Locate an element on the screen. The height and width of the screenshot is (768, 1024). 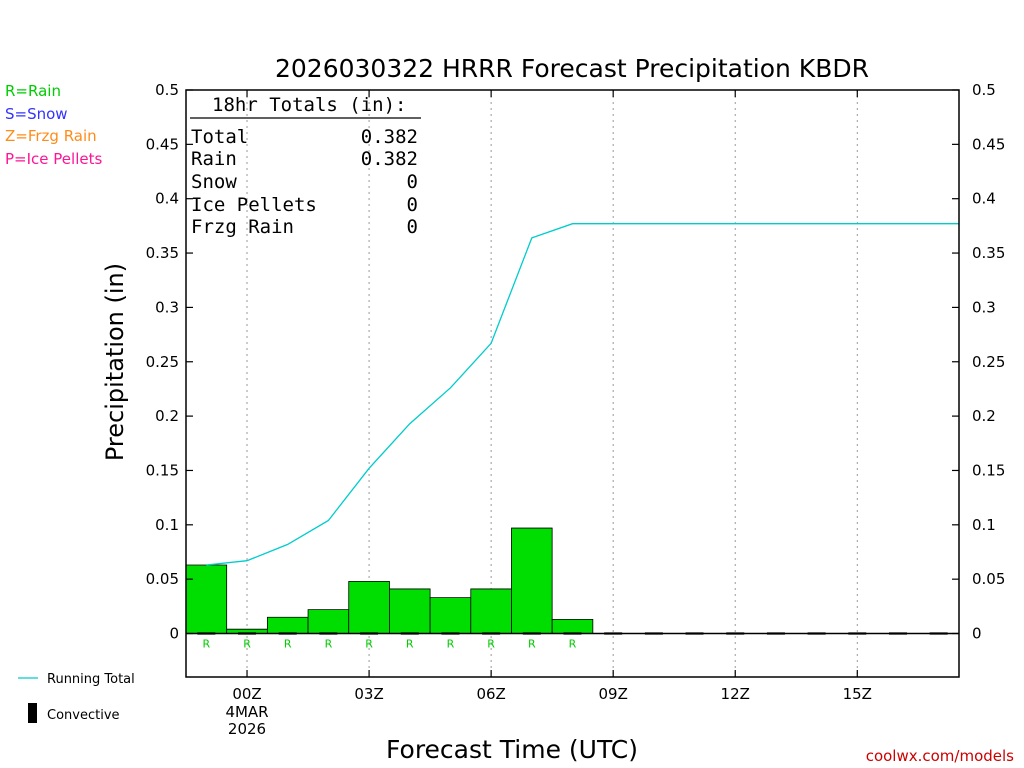
totals-total-label: Total is located at coordinates (219, 137).